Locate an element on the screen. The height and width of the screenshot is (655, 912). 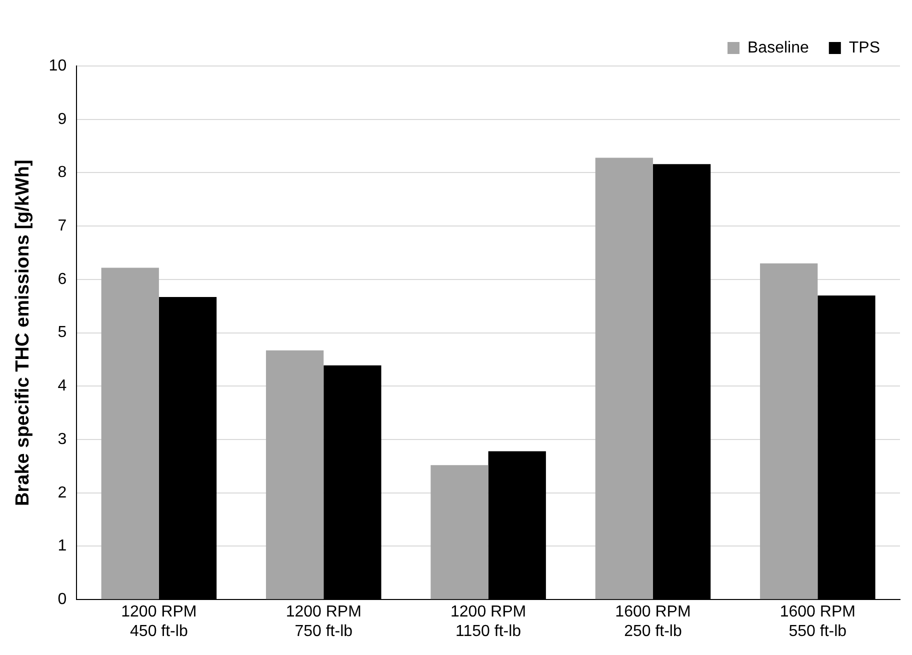
x-tick-label: 1600 RPM 550 ft-lb is located at coordinates (818, 622).